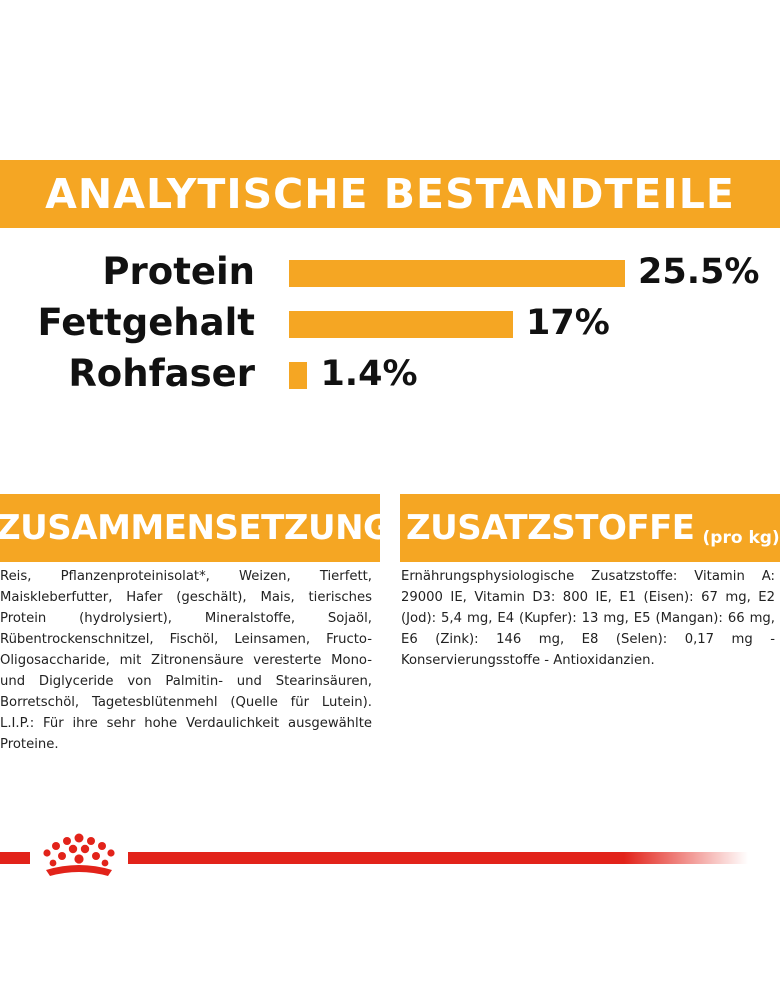 The height and width of the screenshot is (988, 780). I want to click on nutrient-label: Rohfaser, so click(161, 373).